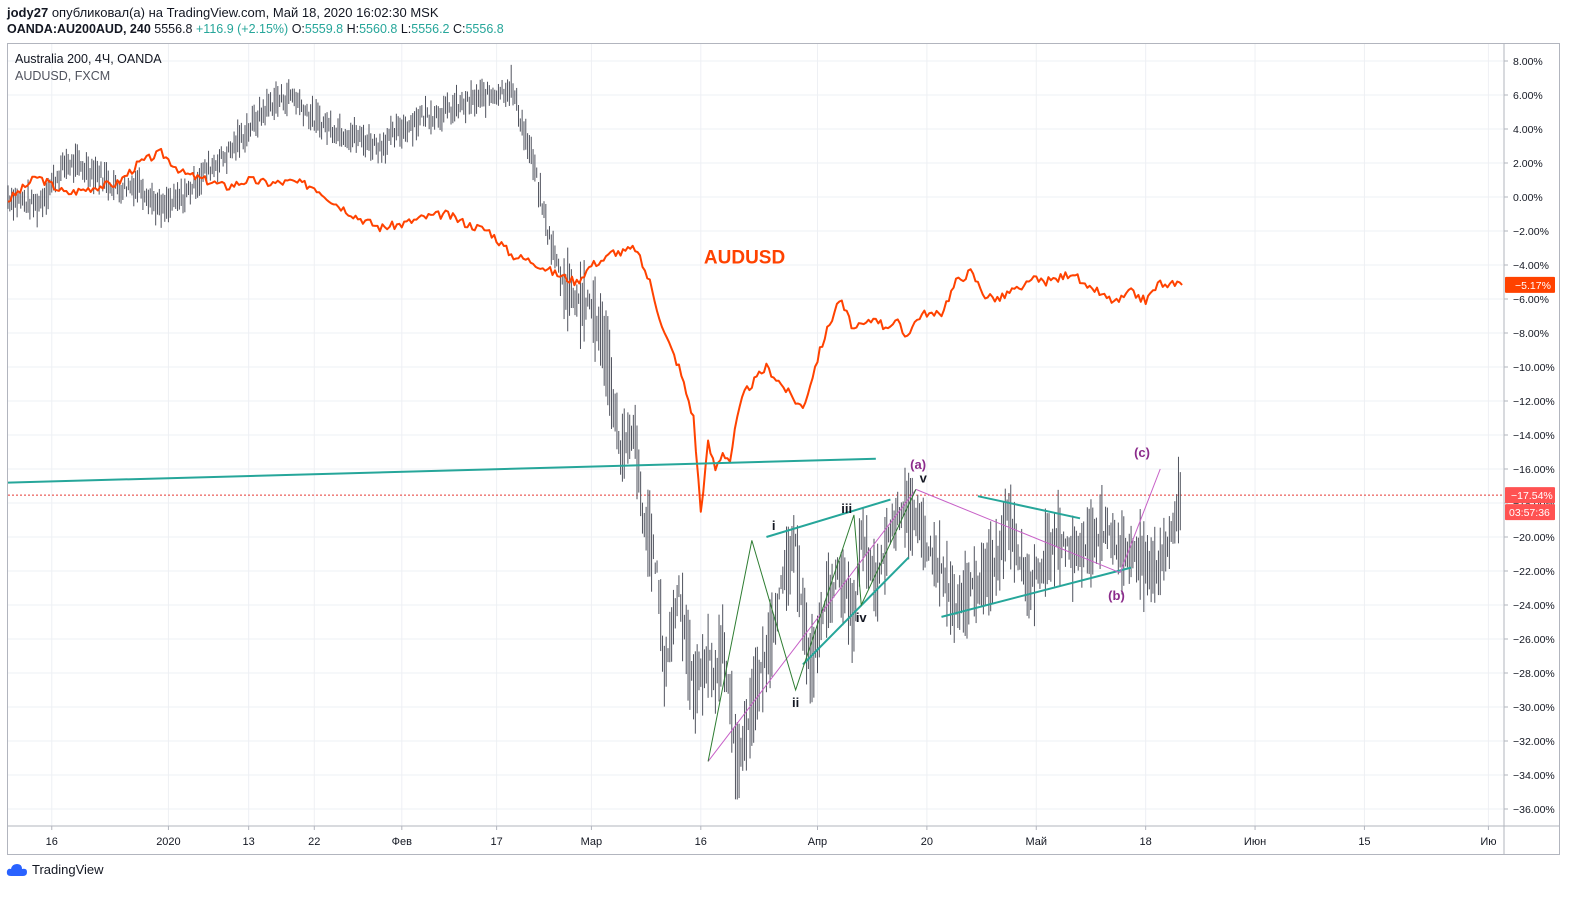 The width and height of the screenshot is (1588, 901). Describe the element at coordinates (1533, 286) in the screenshot. I see `last-value-label-audusd: −5.17%` at that location.